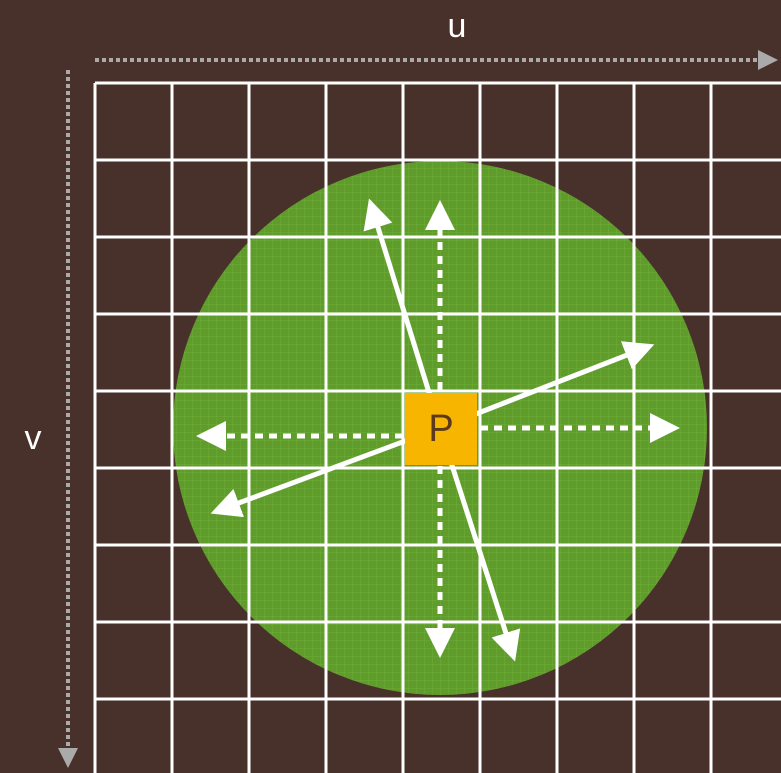 Image resolution: width=781 pixels, height=773 pixels. I want to click on v-label: v, so click(33, 438).